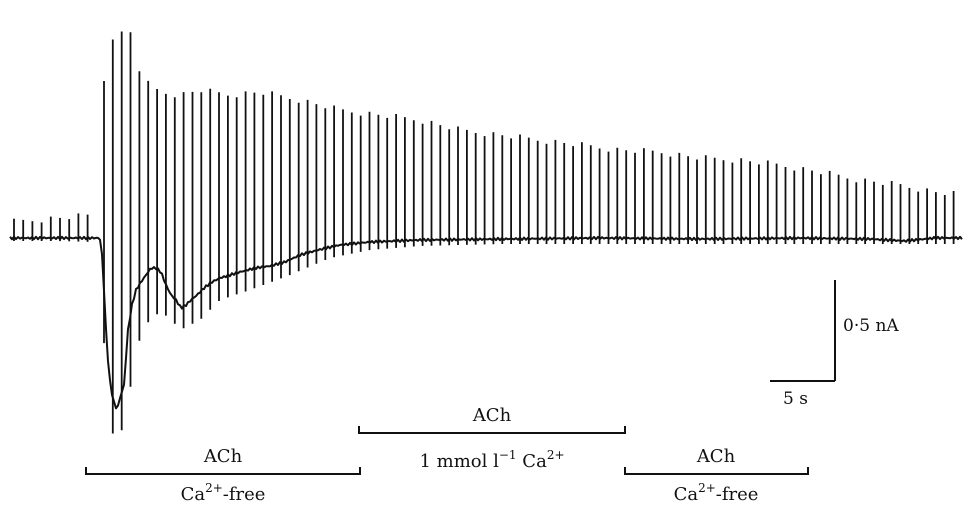  I want to click on bracket-ach-ca-free-1: ACh Ca2+-free, so click(223, 475).